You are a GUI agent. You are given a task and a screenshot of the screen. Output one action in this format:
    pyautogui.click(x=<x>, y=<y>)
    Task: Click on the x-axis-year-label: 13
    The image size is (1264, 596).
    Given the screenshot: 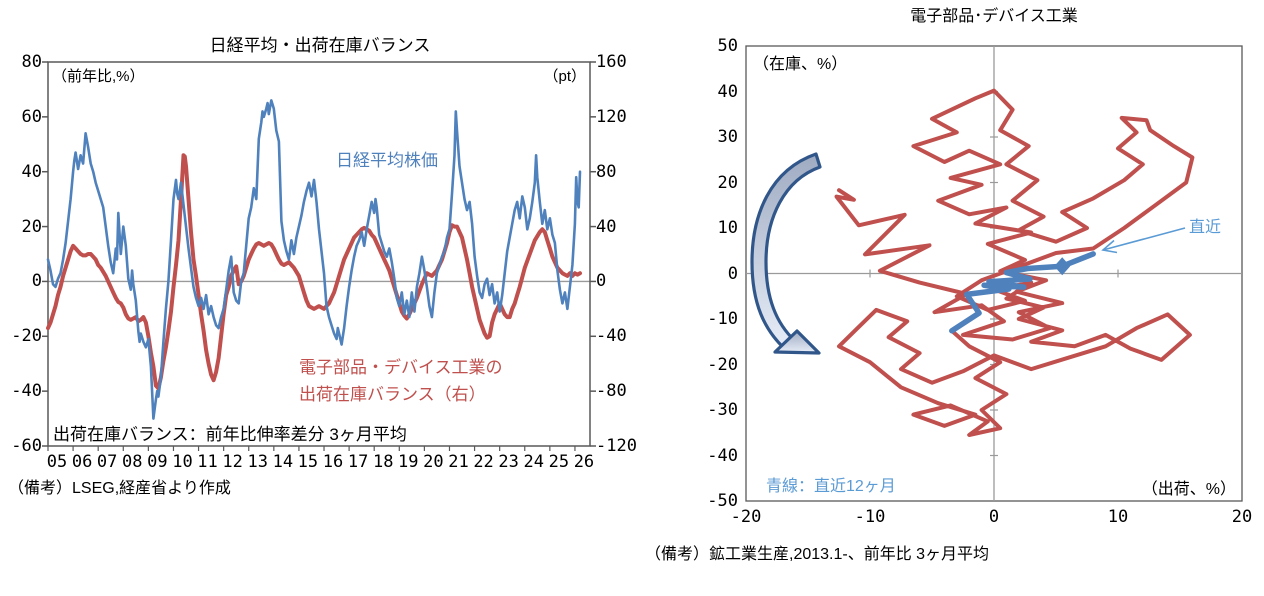 What is the action you would take?
    pyautogui.click(x=257, y=462)
    